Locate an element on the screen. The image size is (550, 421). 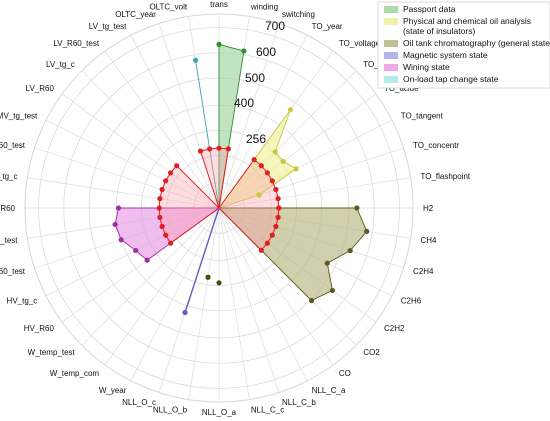
legend-label: Wining state is located at coordinates (426, 67).